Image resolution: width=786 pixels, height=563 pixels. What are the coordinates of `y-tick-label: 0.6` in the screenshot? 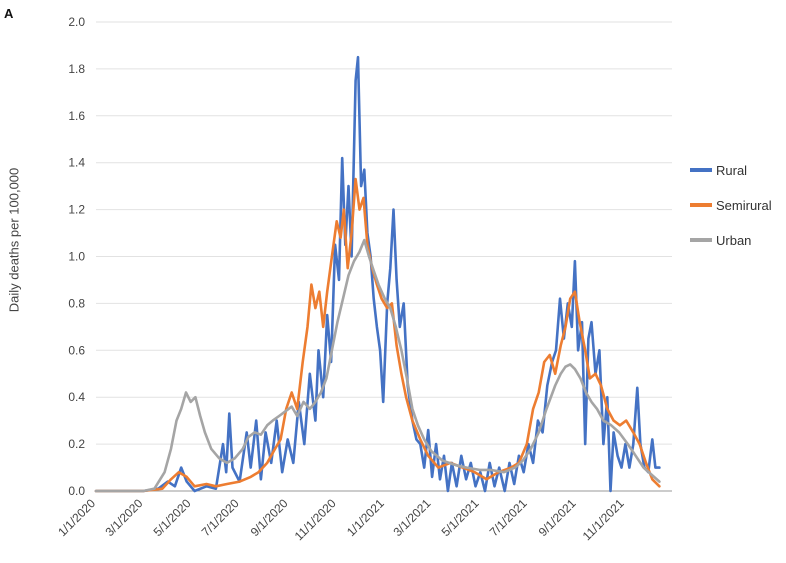 It's located at (76, 350).